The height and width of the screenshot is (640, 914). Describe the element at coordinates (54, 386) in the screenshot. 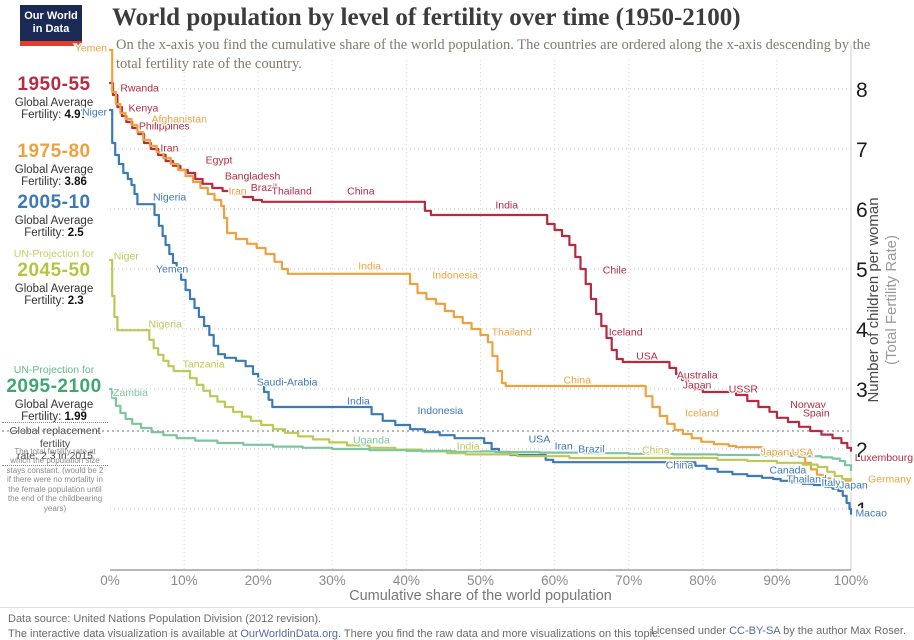

I see `legend-period: 2095-2100` at that location.